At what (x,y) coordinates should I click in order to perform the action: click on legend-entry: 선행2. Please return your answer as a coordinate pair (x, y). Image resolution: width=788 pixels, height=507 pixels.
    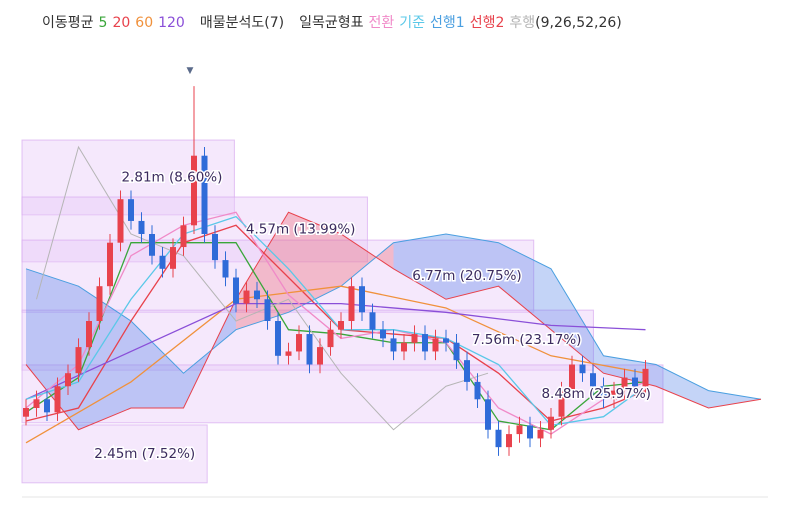
    Looking at the image, I should click on (487, 23).